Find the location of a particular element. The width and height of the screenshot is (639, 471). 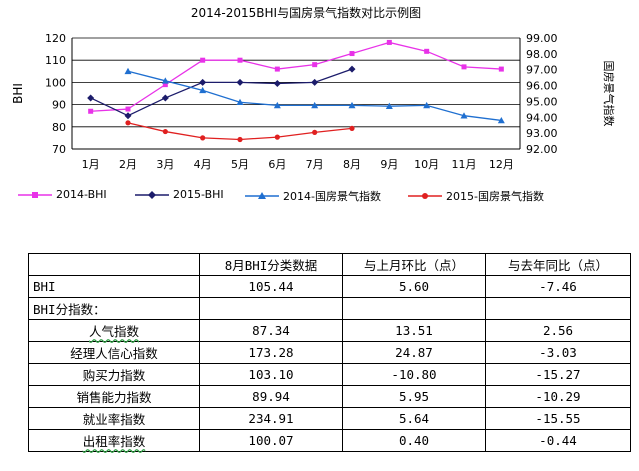

legend-label: 2015-国房景气指数 is located at coordinates (495, 196).